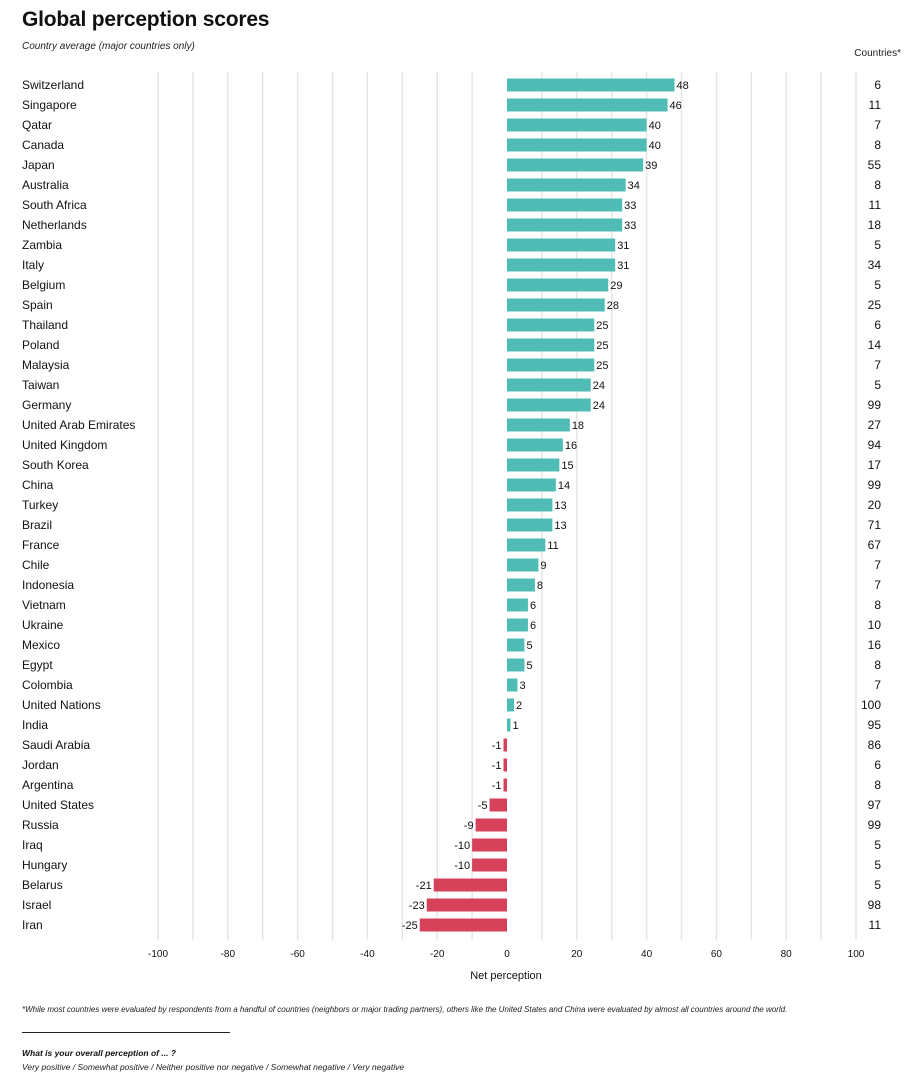  I want to click on category-label: South Africa, so click(54, 205).